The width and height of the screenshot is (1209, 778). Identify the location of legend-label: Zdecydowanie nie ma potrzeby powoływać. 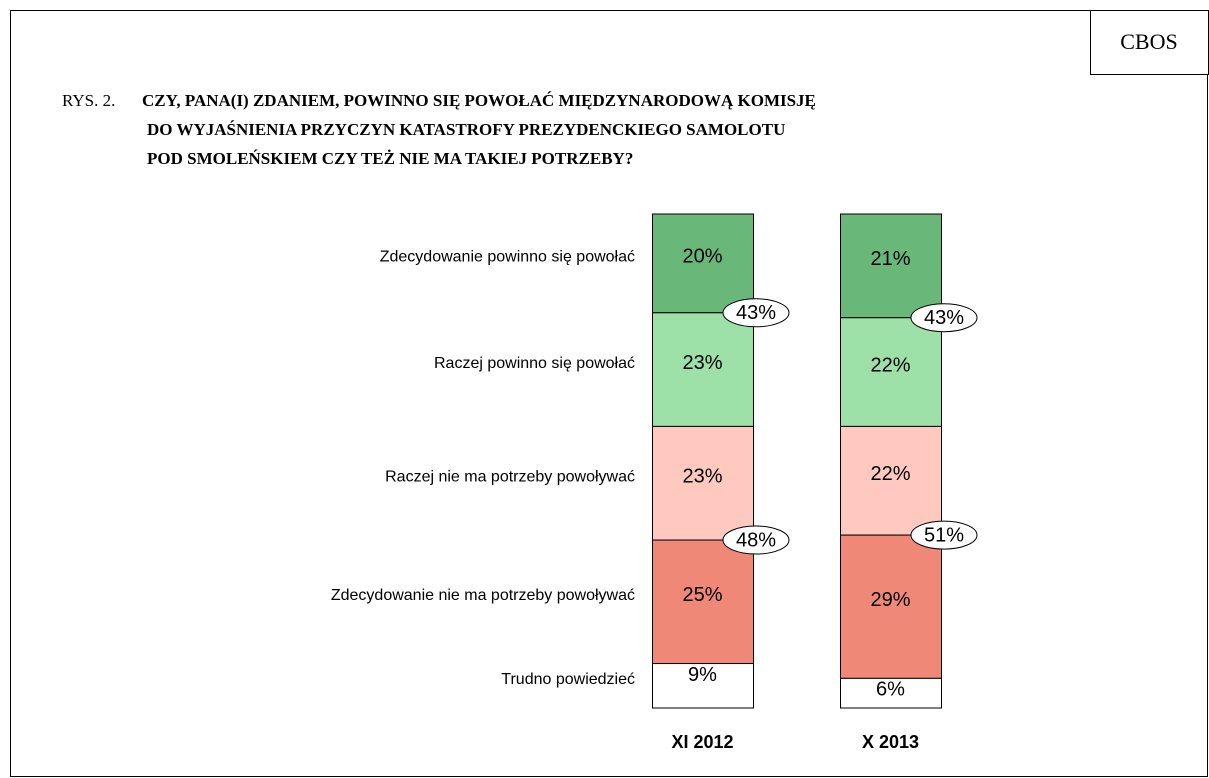
(483, 595).